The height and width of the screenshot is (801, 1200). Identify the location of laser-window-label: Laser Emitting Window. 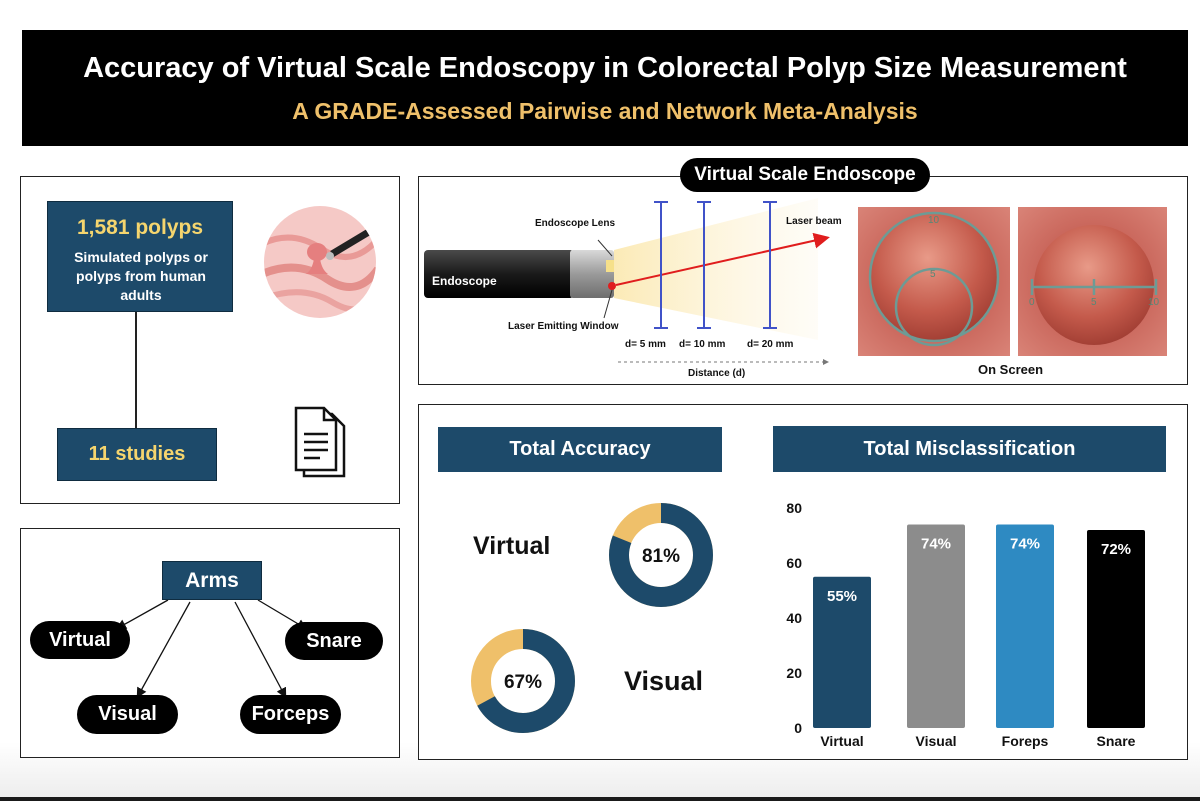
(563, 326).